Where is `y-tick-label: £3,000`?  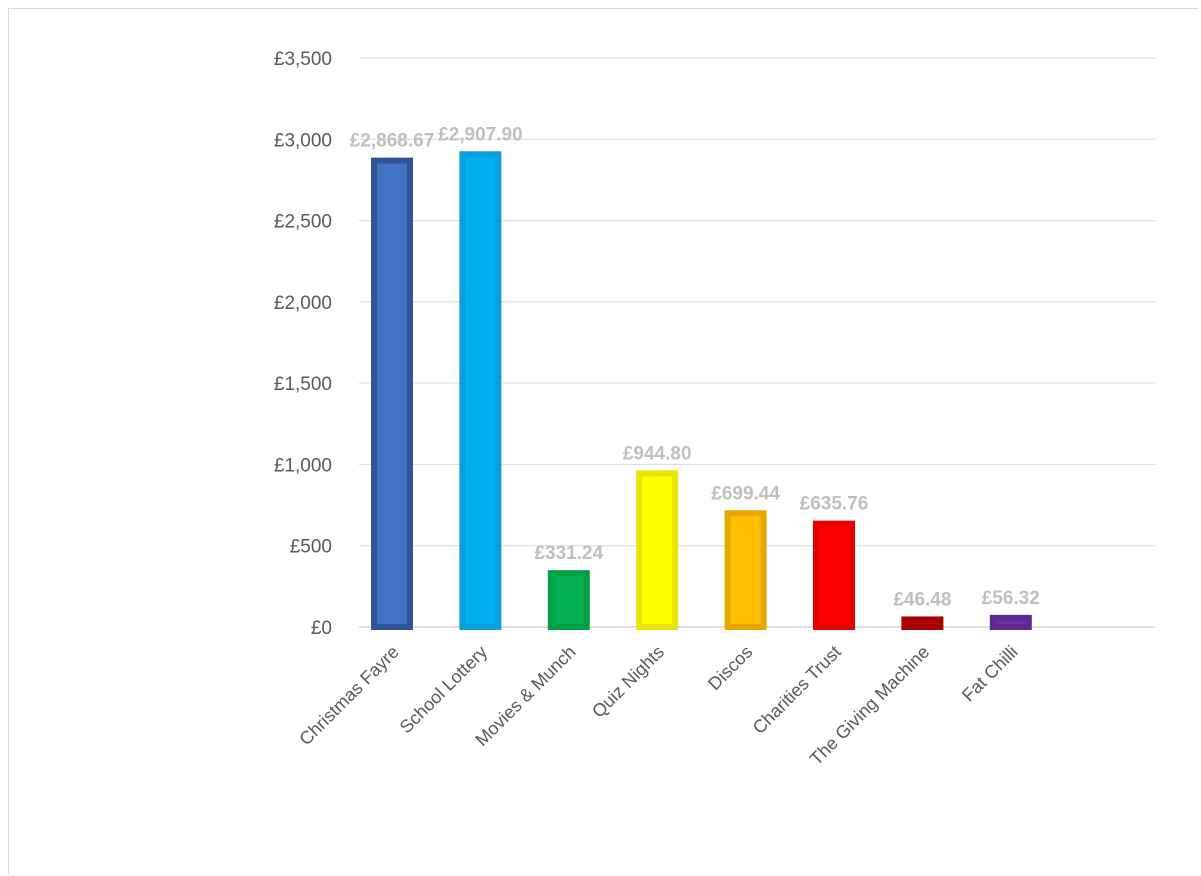 y-tick-label: £3,000 is located at coordinates (303, 140).